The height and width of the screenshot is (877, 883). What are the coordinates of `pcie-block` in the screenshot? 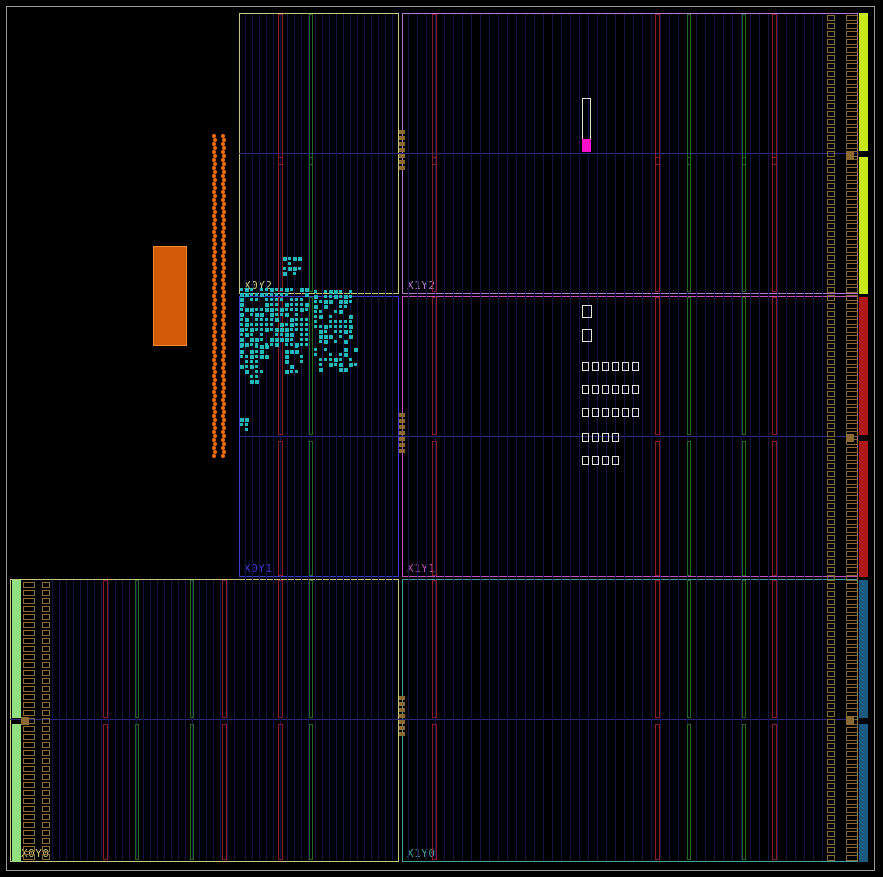 It's located at (170, 296).